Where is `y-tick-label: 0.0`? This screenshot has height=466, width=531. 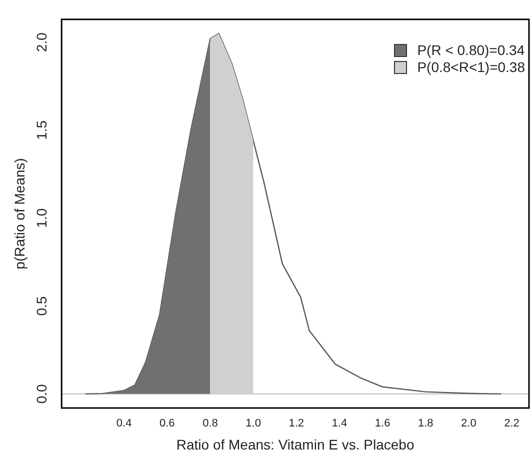
y-tick-label: 0.0 is located at coordinates (42, 394).